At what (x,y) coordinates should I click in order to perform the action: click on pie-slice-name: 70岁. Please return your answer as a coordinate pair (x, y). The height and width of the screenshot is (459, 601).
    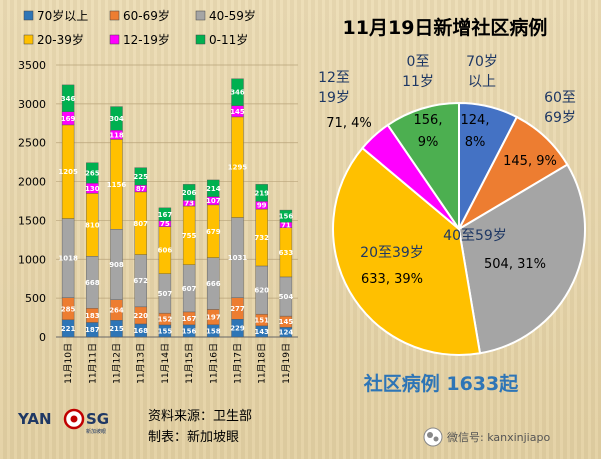
    Looking at the image, I should click on (482, 62).